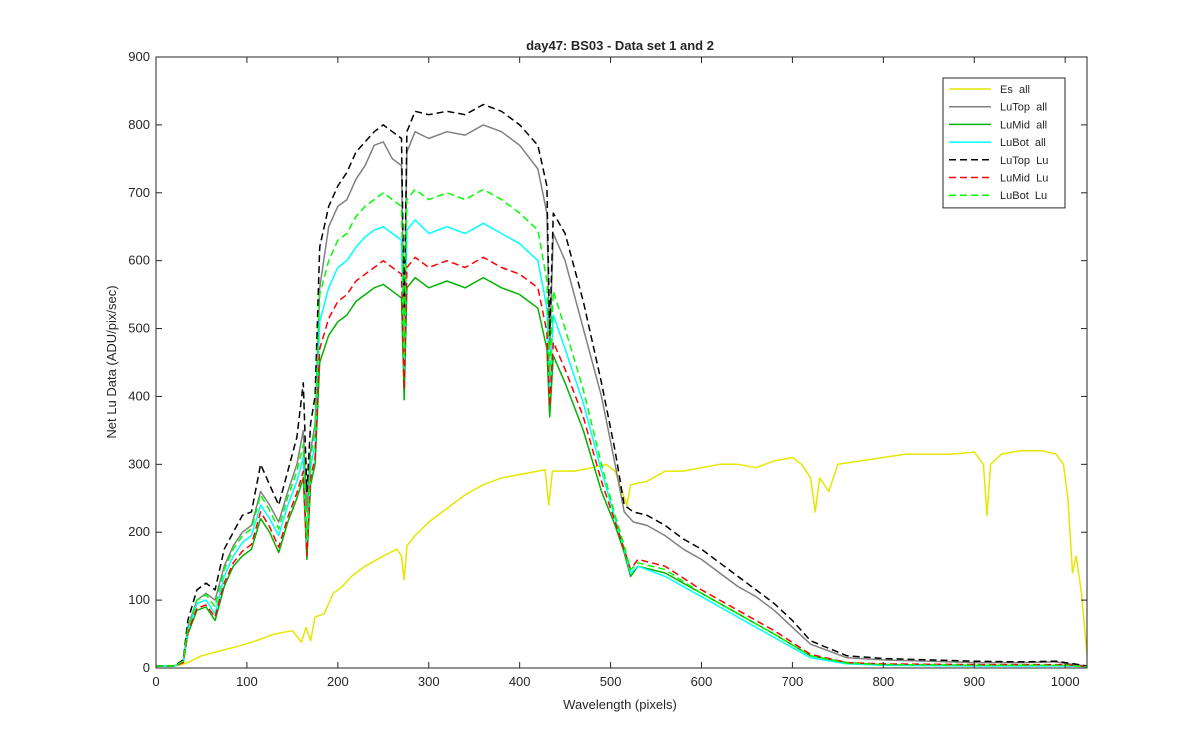 The width and height of the screenshot is (1200, 750). I want to click on y-tick-label: 0, so click(146, 667).